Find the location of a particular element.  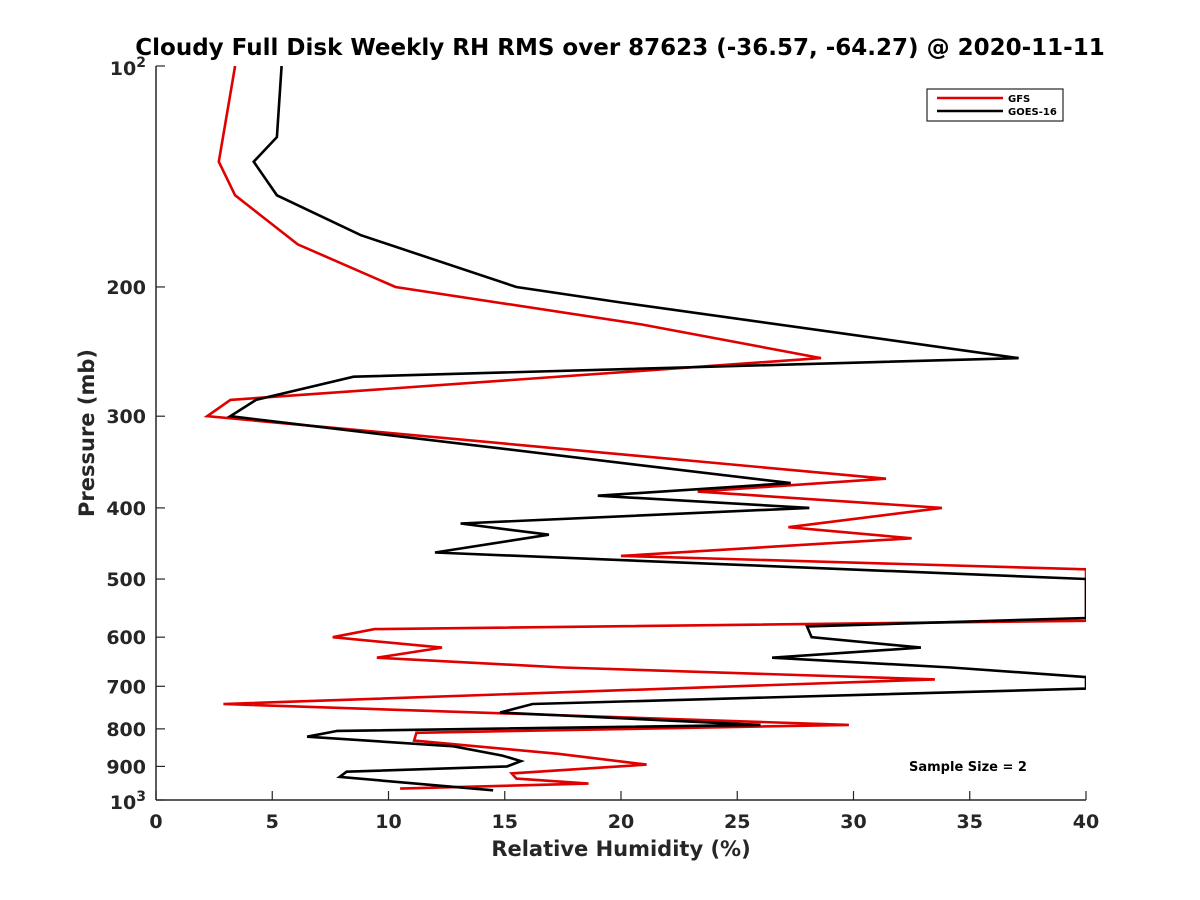

x-tick-label: 10 is located at coordinates (388, 822).